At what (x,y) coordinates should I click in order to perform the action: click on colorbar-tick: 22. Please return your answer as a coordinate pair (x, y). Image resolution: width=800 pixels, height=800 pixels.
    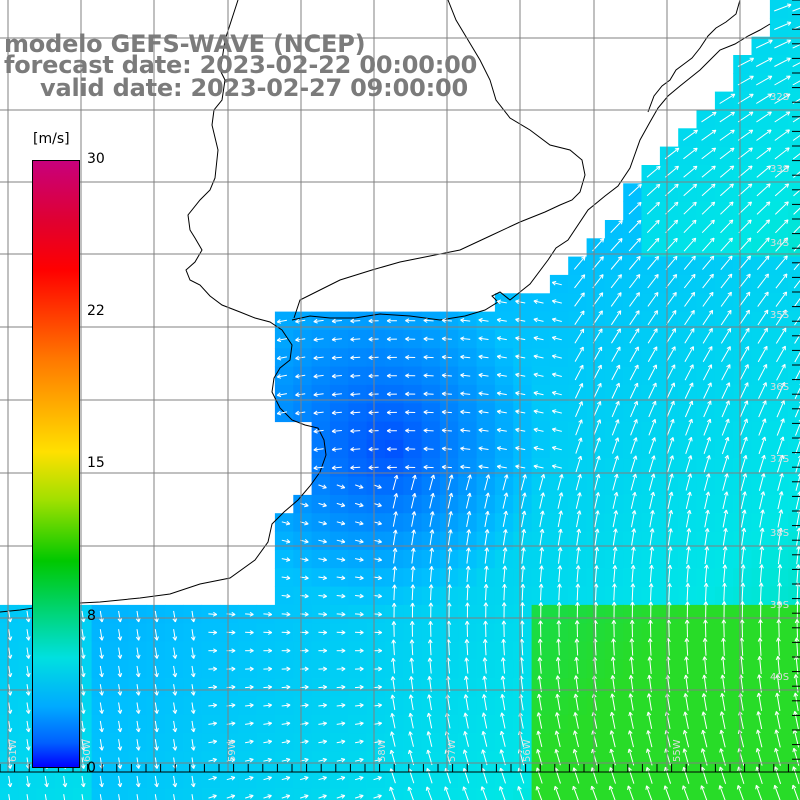
    Looking at the image, I should click on (96, 311).